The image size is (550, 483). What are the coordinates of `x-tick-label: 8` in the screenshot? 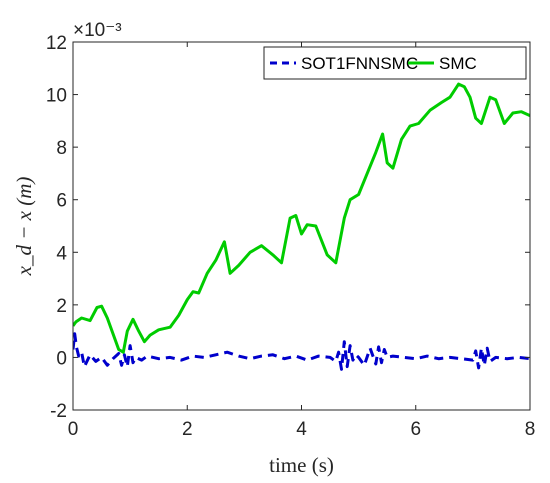 It's located at (530, 429).